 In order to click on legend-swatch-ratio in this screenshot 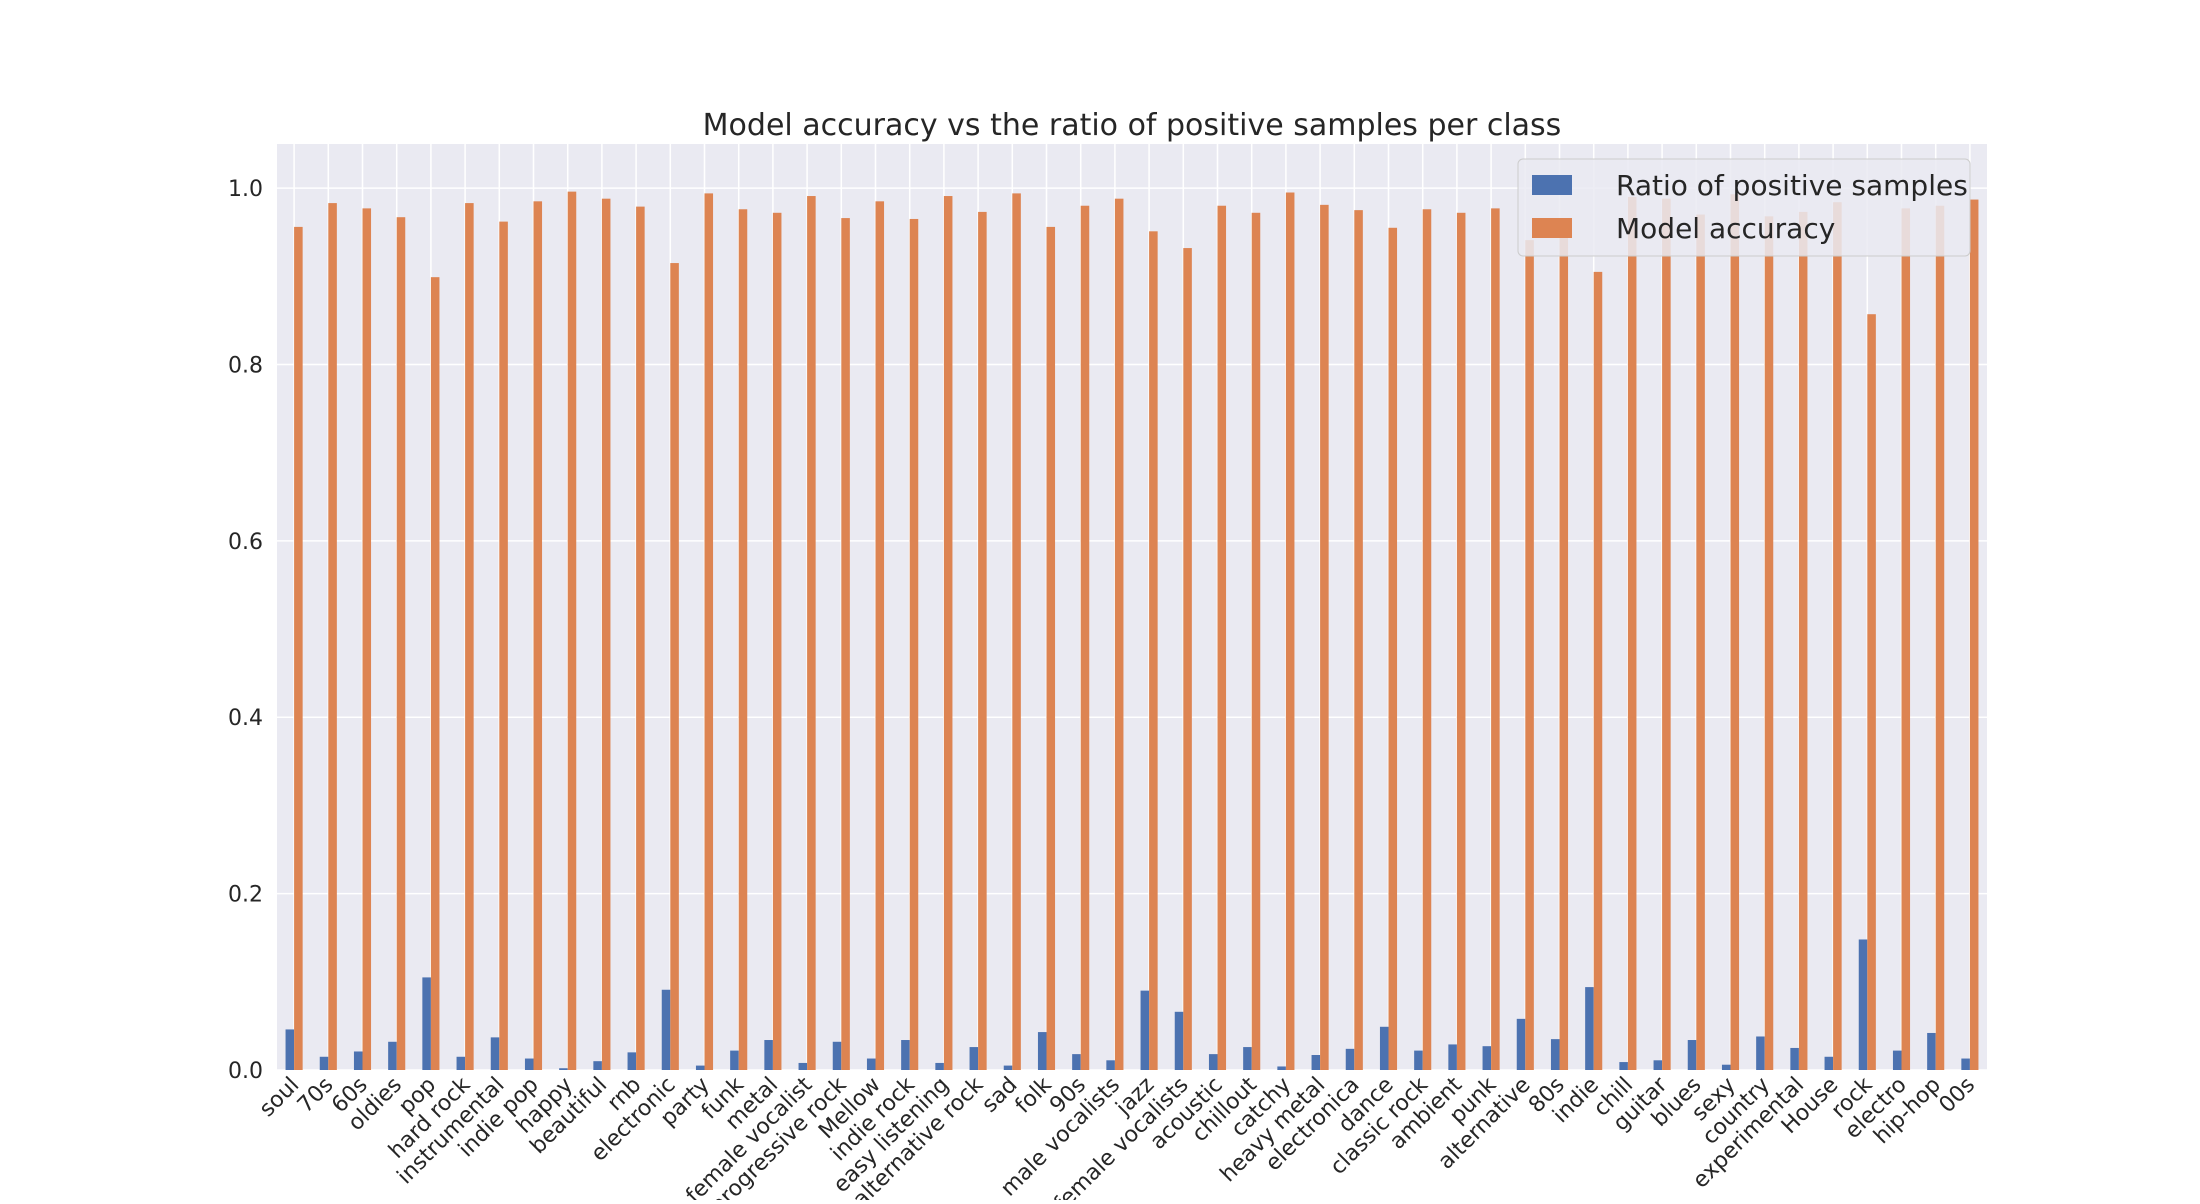, I will do `click(1552, 185)`.